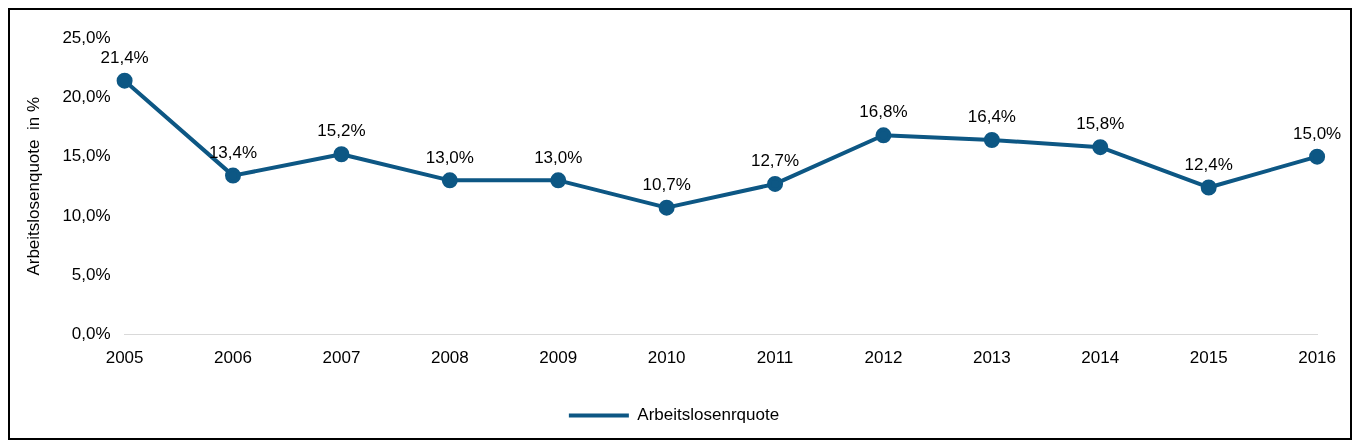 The width and height of the screenshot is (1360, 448). What do you see at coordinates (233, 152) in the screenshot?
I see `data-label: 13,4%` at bounding box center [233, 152].